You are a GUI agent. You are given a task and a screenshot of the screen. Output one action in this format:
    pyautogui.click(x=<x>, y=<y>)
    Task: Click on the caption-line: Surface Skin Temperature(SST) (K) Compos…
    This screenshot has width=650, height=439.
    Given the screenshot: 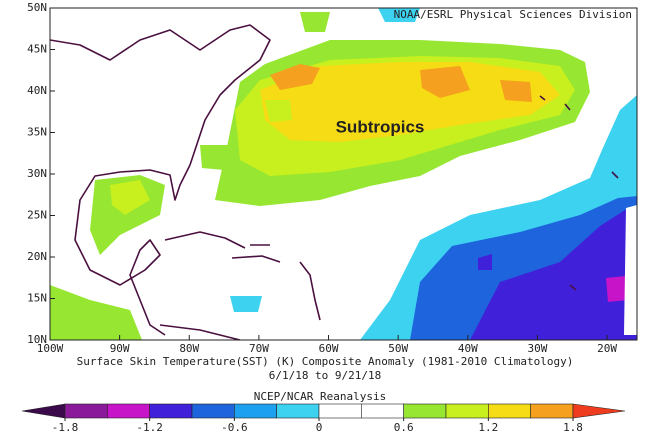 What is the action you would take?
    pyautogui.click(x=325, y=361)
    